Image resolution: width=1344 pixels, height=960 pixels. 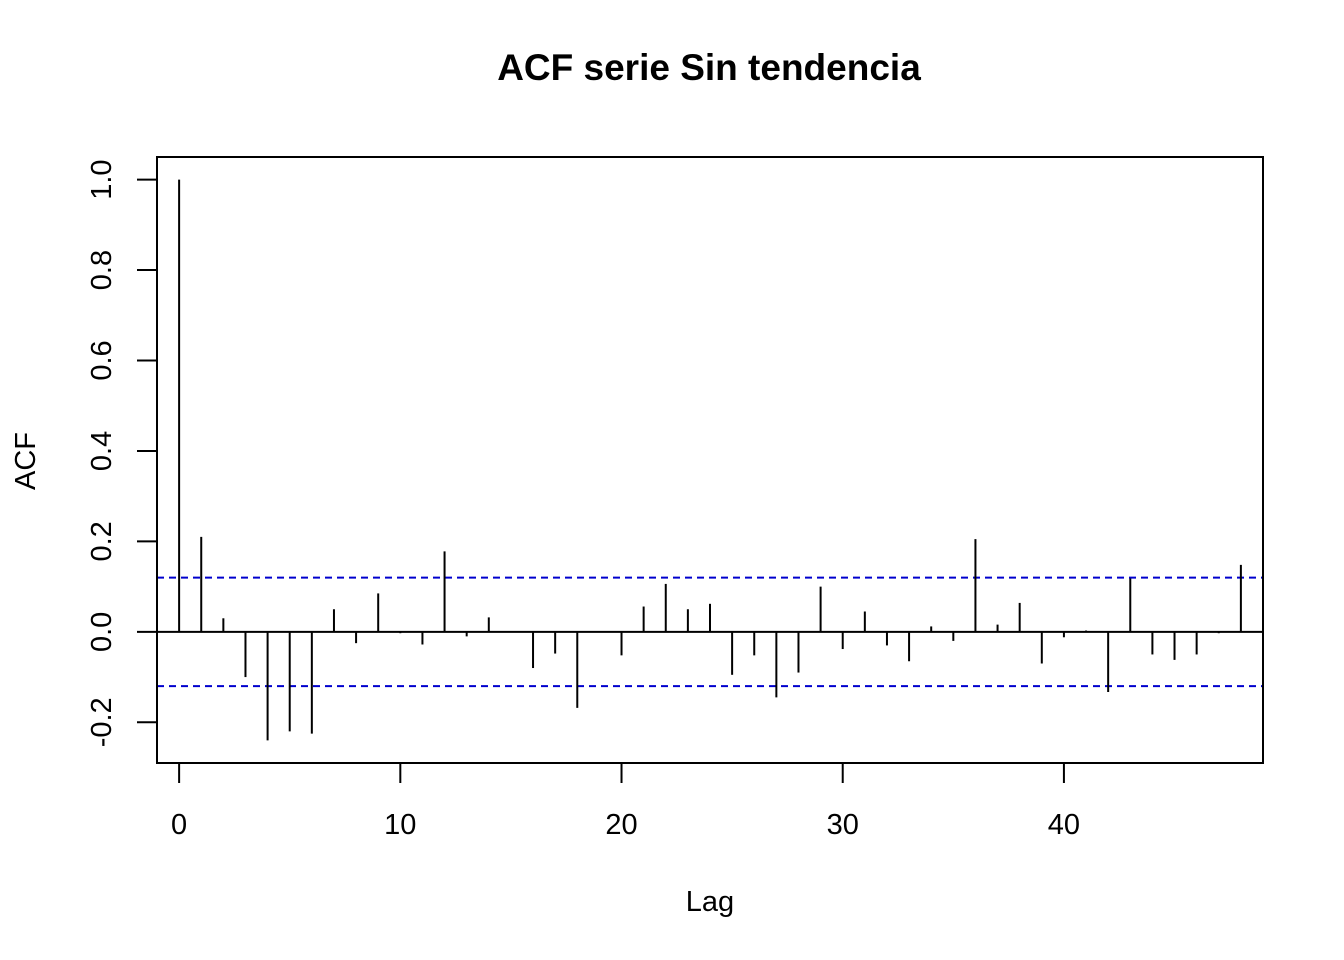 What do you see at coordinates (710, 902) in the screenshot?
I see `x-axis-label: Lag` at bounding box center [710, 902].